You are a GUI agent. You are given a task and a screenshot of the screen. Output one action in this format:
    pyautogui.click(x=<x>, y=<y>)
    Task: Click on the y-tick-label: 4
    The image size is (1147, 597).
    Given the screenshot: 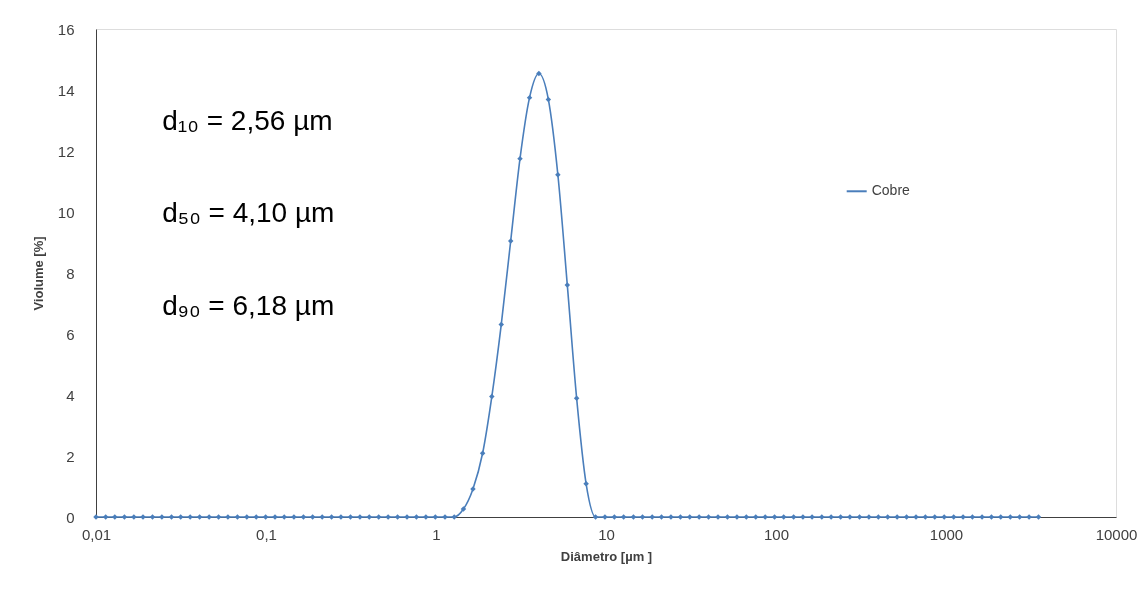 What is the action you would take?
    pyautogui.click(x=70, y=395)
    